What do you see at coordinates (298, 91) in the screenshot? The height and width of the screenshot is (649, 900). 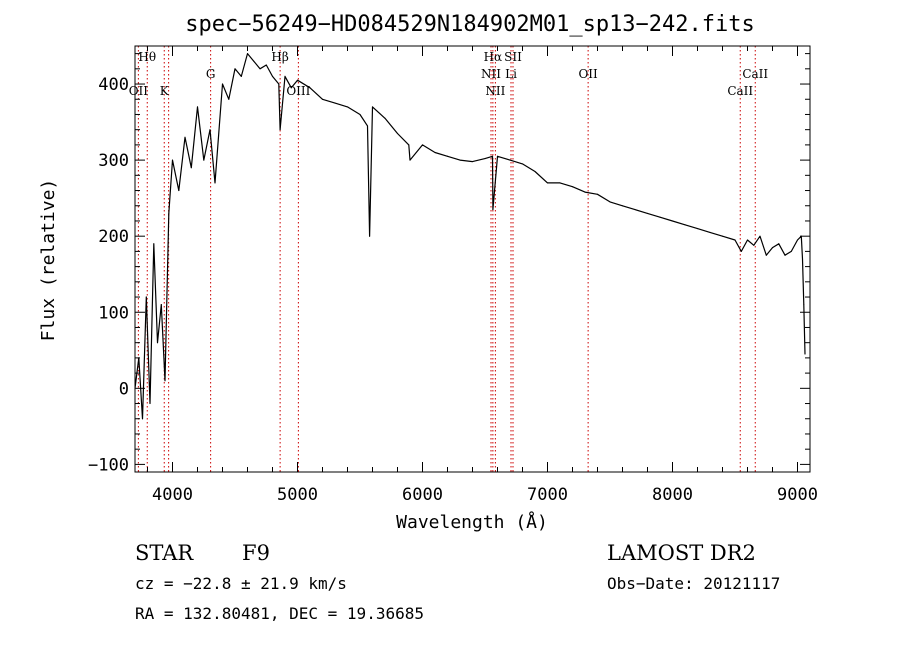 I see `line-marker-label: OIII` at bounding box center [298, 91].